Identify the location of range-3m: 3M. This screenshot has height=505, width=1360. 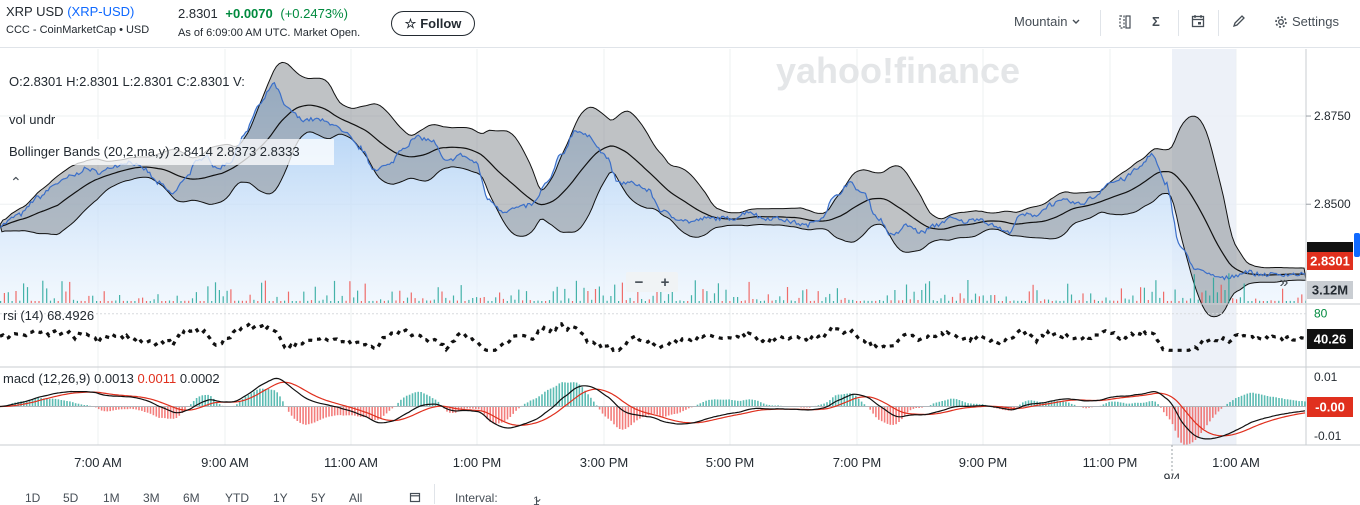
(151, 498).